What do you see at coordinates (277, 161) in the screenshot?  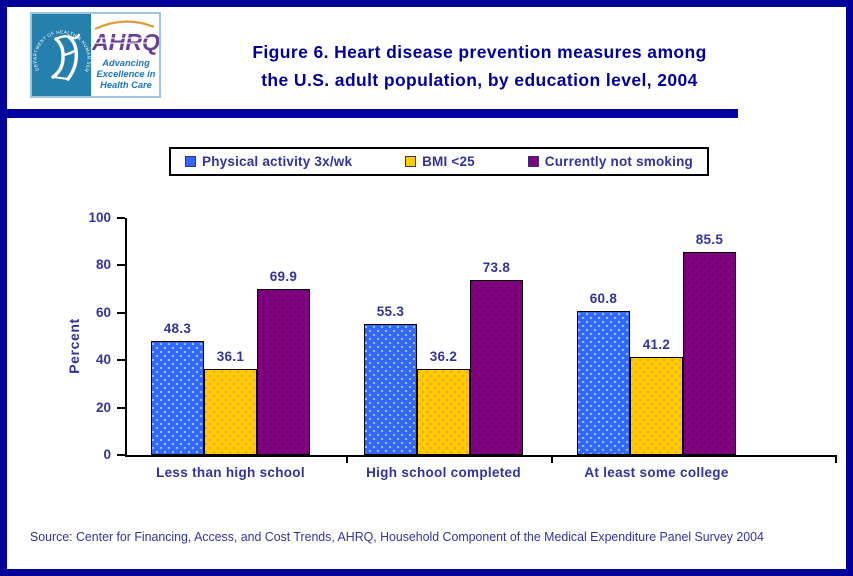 I see `legend-label: Physical activity 3x/wk` at bounding box center [277, 161].